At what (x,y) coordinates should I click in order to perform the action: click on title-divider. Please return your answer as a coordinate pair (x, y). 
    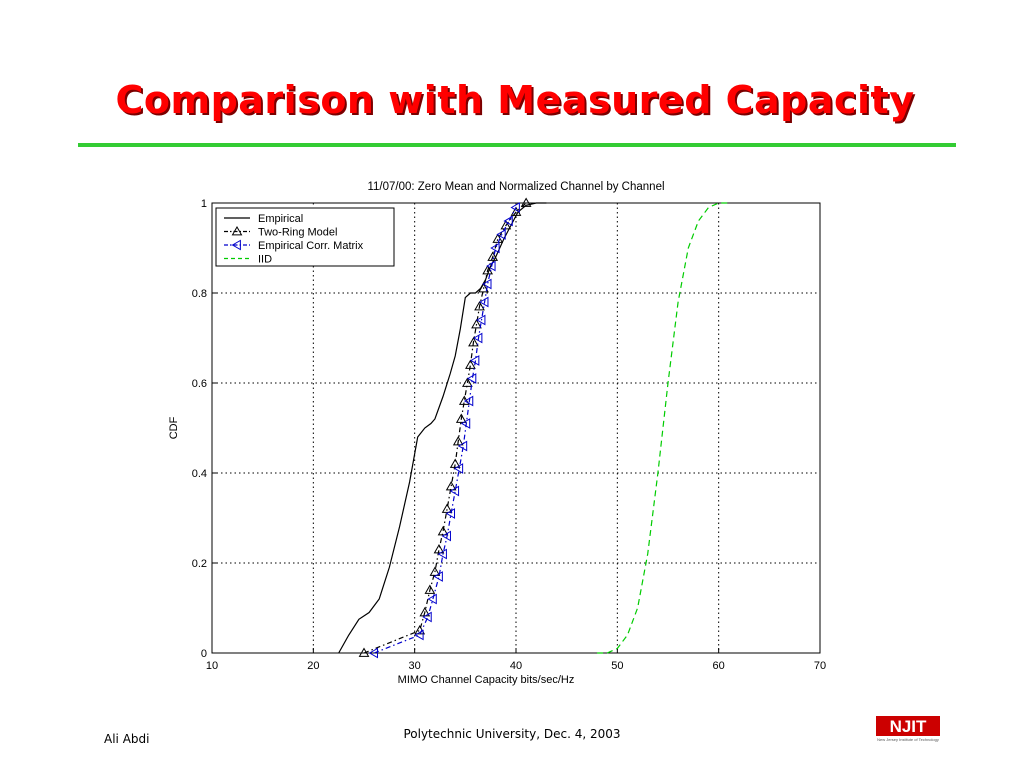
    Looking at the image, I should click on (517, 145).